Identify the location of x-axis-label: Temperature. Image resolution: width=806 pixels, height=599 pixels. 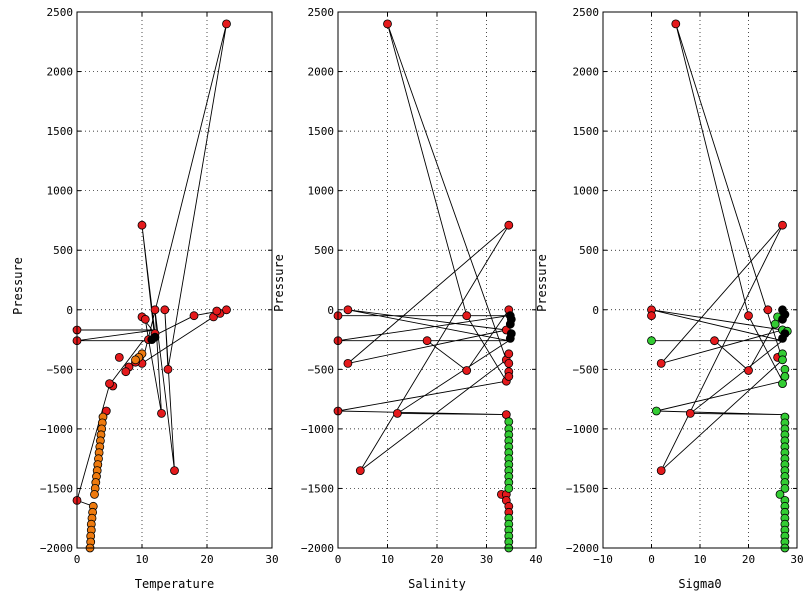
(174, 584).